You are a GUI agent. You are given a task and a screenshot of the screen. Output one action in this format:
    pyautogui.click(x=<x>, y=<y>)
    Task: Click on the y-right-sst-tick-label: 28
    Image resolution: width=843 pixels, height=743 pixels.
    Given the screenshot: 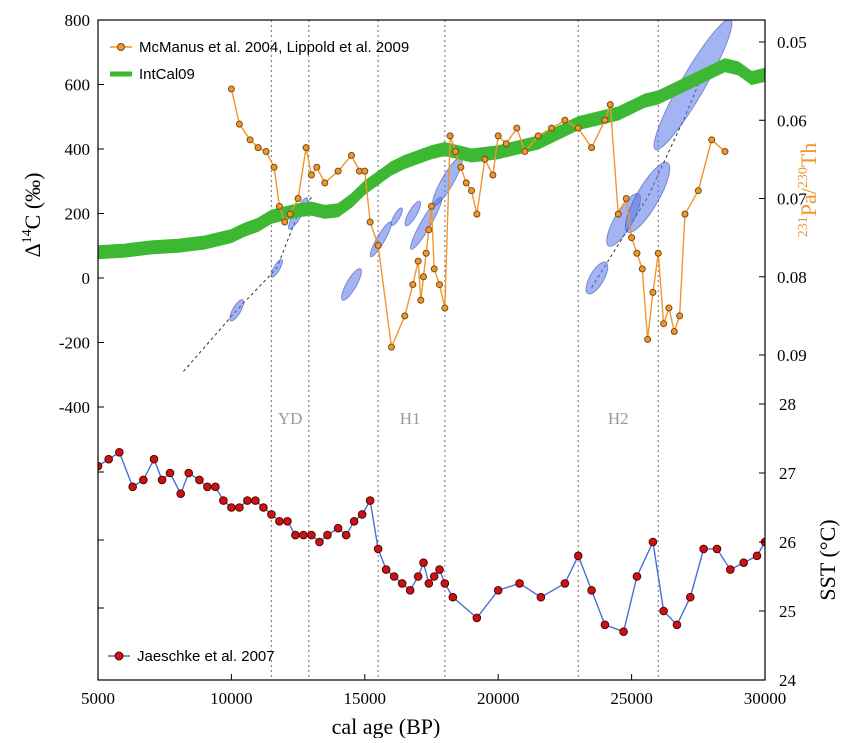 What is the action you would take?
    pyautogui.click(x=787, y=404)
    